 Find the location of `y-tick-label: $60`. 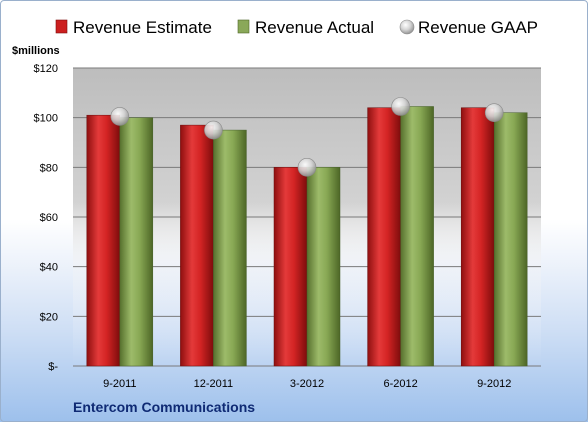

y-tick-label: $60 is located at coordinates (49, 218).